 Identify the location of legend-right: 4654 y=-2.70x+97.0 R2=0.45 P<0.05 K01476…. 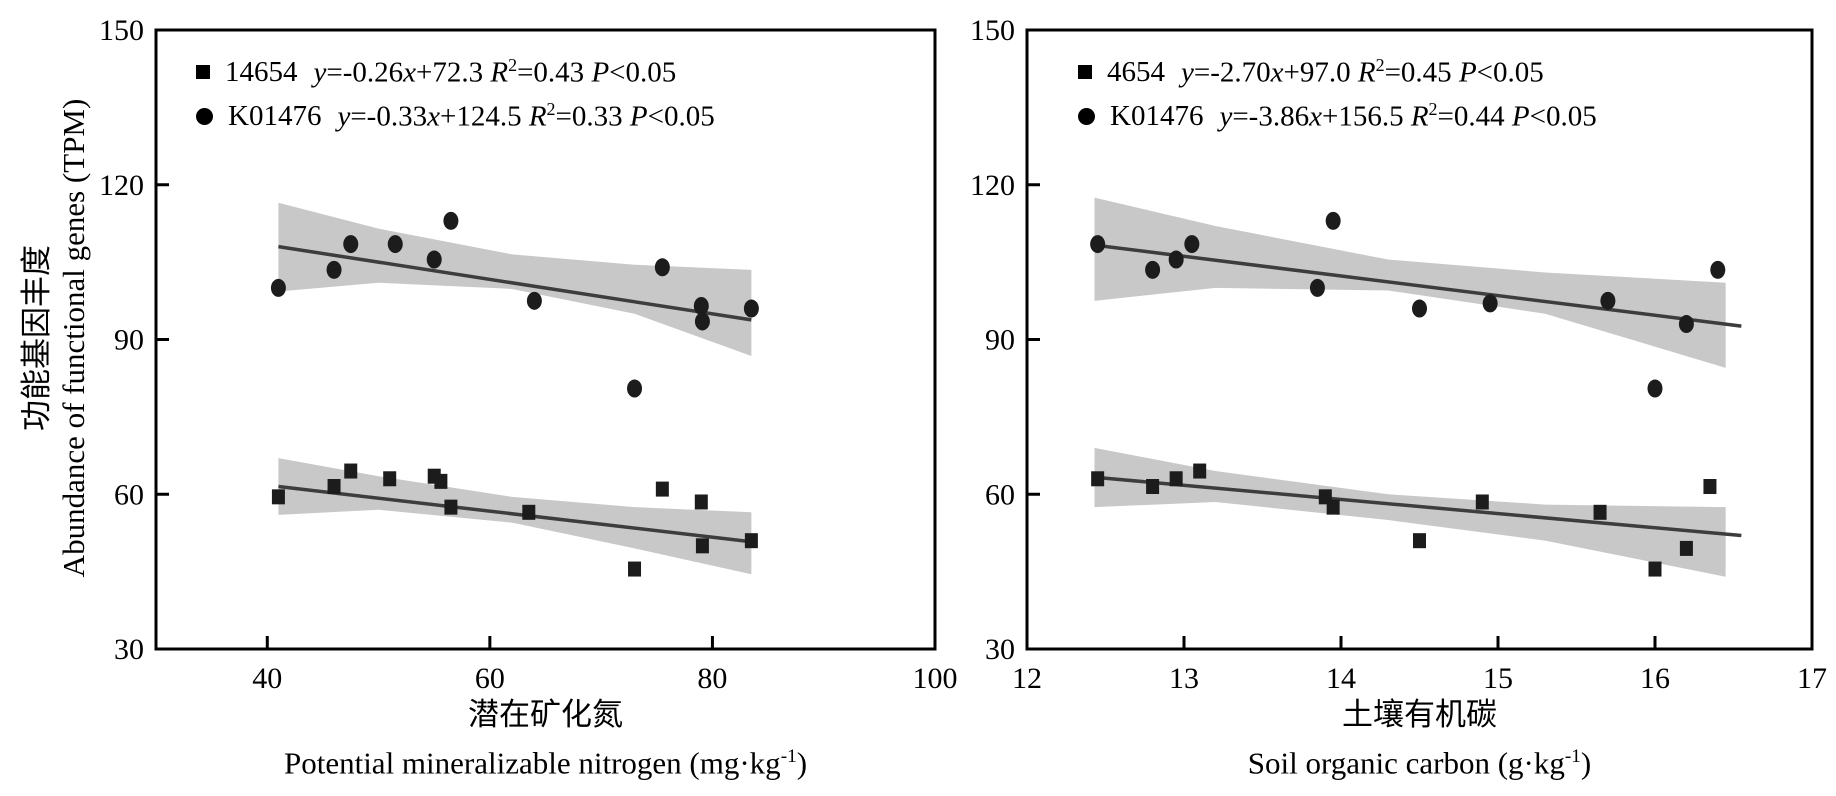
(1337, 94).